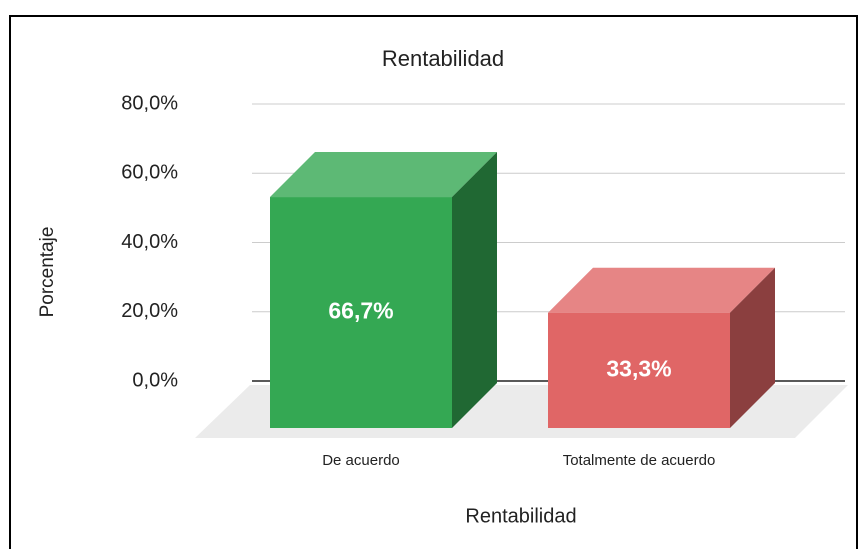 The width and height of the screenshot is (864, 549). I want to click on data-label: 66,7%, so click(360, 311).